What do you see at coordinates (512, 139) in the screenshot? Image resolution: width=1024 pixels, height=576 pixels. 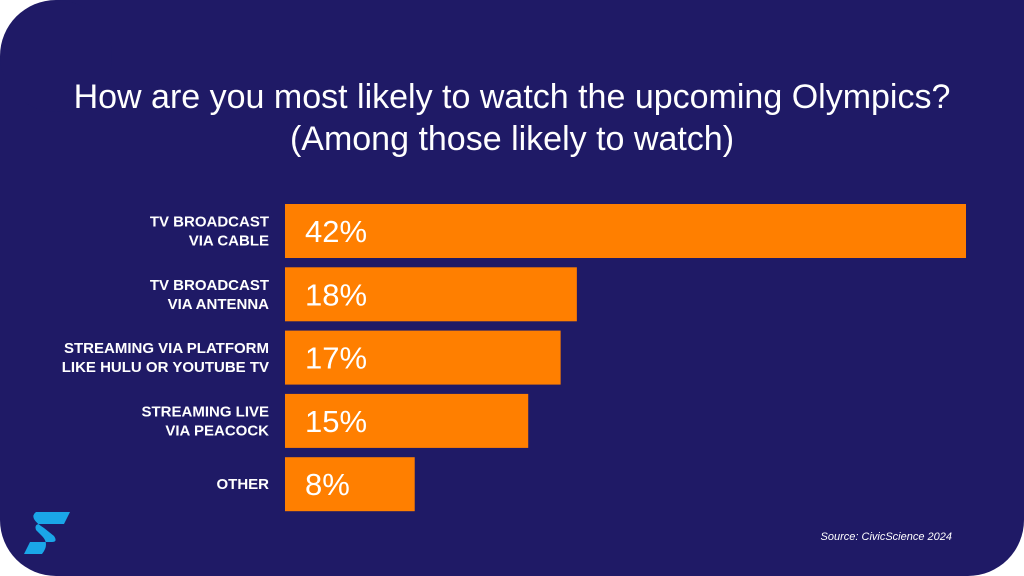 I see `chart-subtitle: (Among those likely to watch)` at bounding box center [512, 139].